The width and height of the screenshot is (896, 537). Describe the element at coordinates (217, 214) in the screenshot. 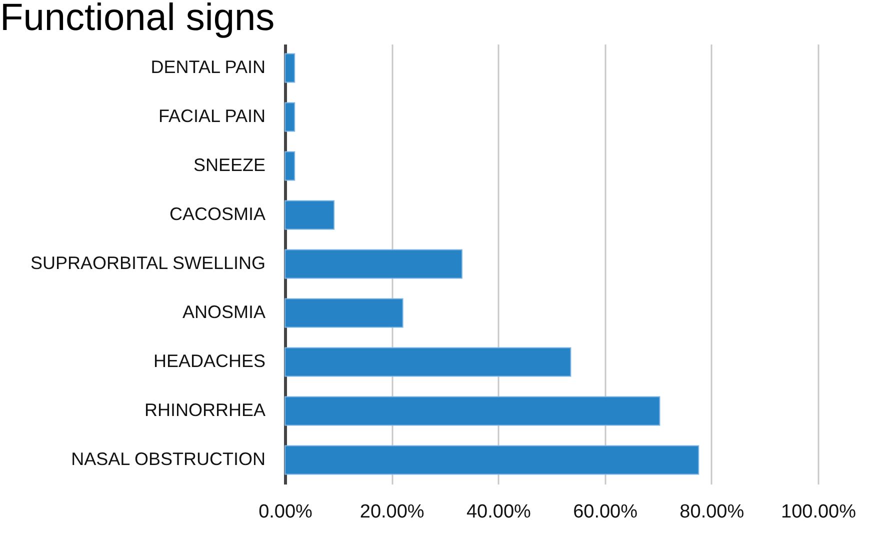

I see `y-tick-label: CACOSMIA` at that location.